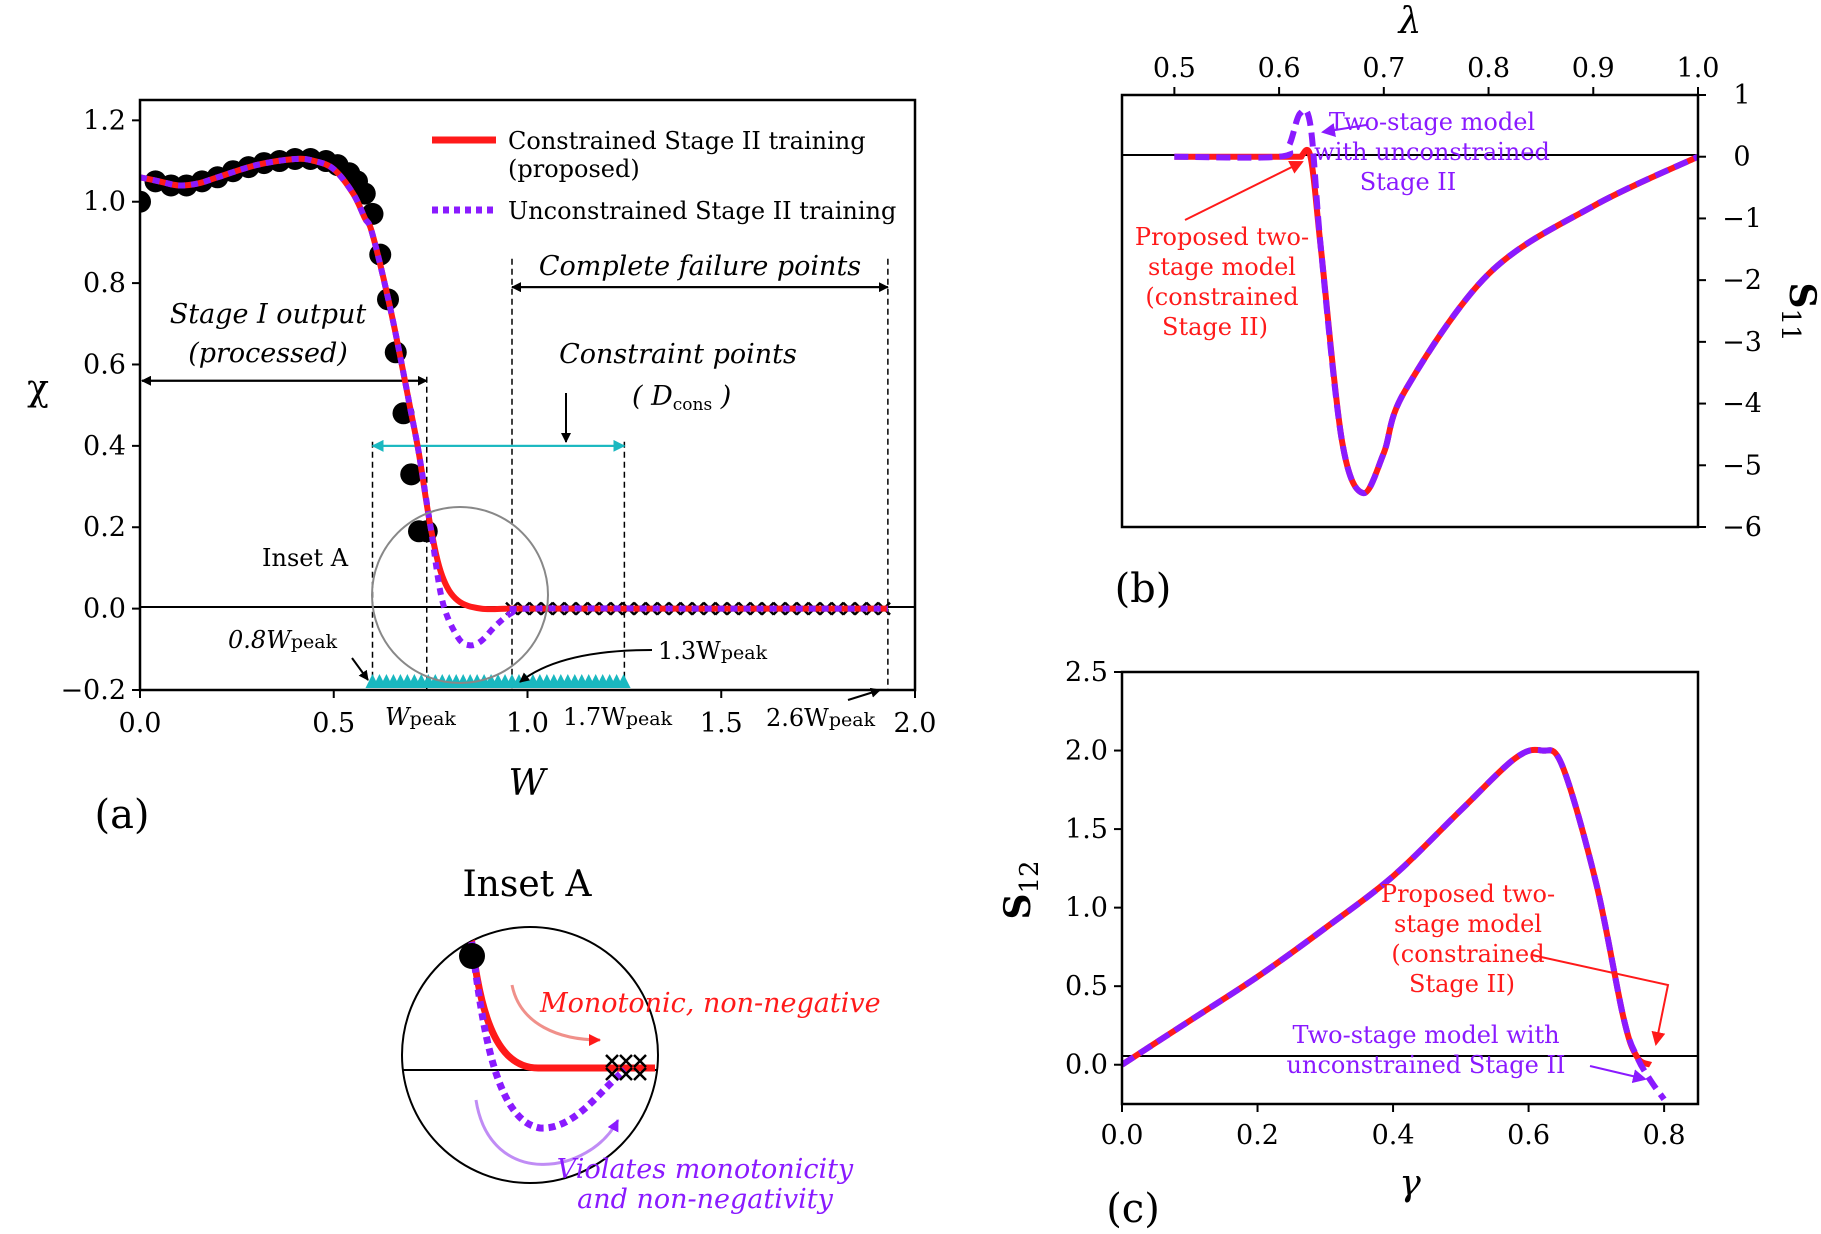 This screenshot has height=1234, width=1821. What do you see at coordinates (1143, 589) in the screenshot?
I see `panel-label-b: (b)` at bounding box center [1143, 589].